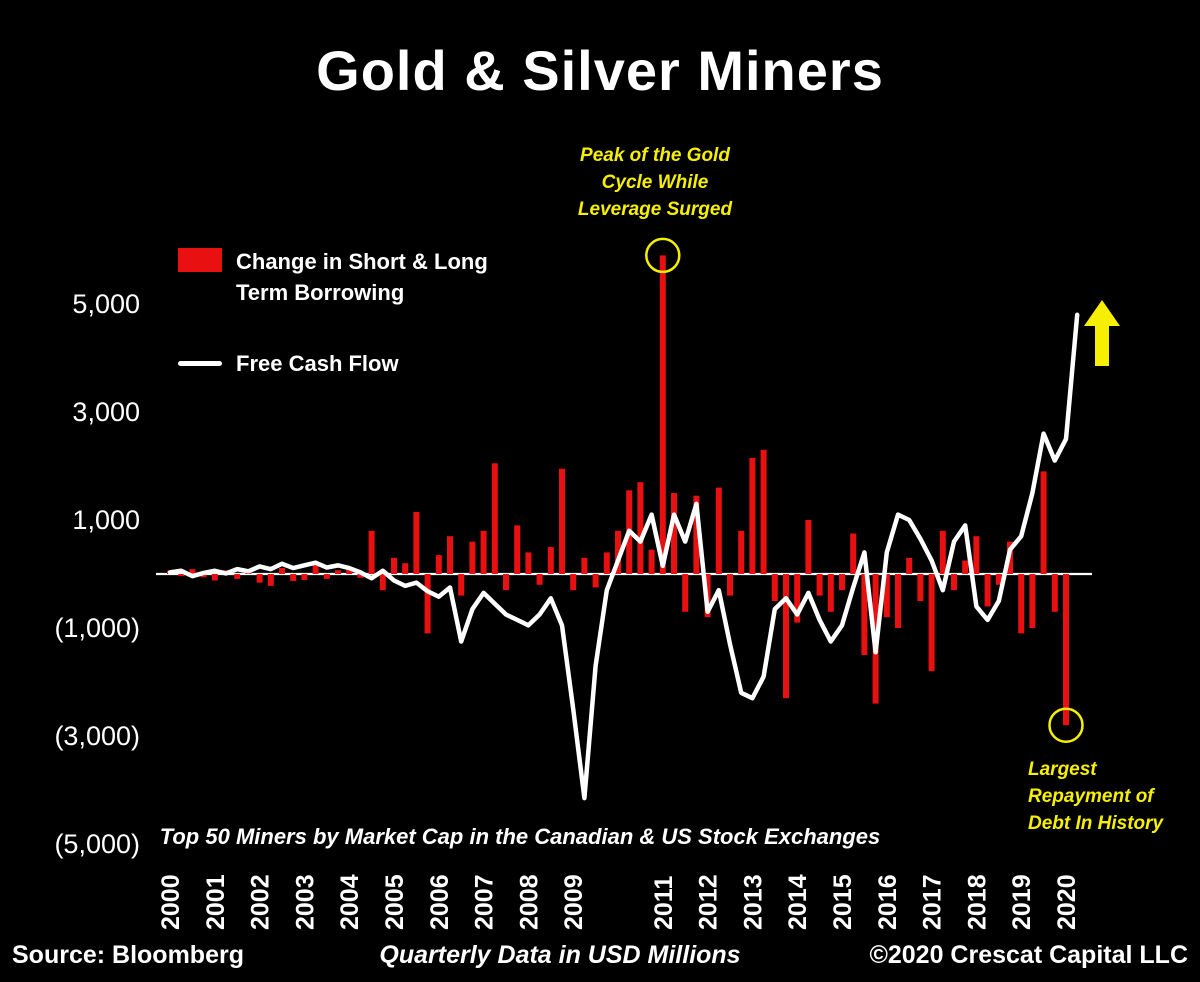 This screenshot has width=1200, height=982. Describe the element at coordinates (97, 844) in the screenshot. I see `y-tick-label: (5,000)` at that location.